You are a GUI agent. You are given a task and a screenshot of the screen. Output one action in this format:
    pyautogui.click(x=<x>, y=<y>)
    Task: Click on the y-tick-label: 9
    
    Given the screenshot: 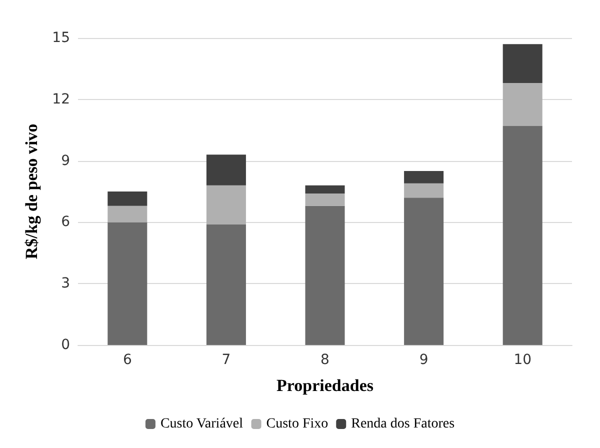 What is the action you would take?
    pyautogui.click(x=65, y=160)
    